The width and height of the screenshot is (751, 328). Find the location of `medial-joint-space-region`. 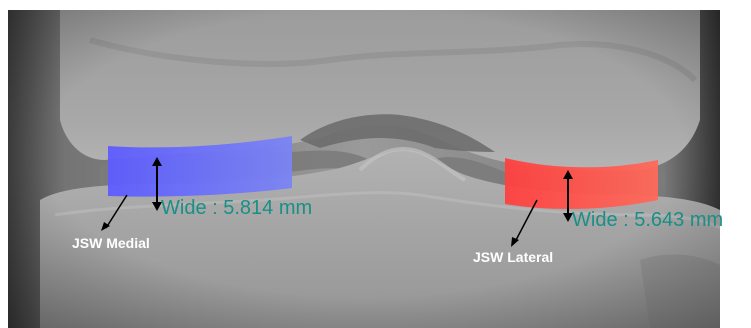

medial-joint-space-region is located at coordinates (200, 166).